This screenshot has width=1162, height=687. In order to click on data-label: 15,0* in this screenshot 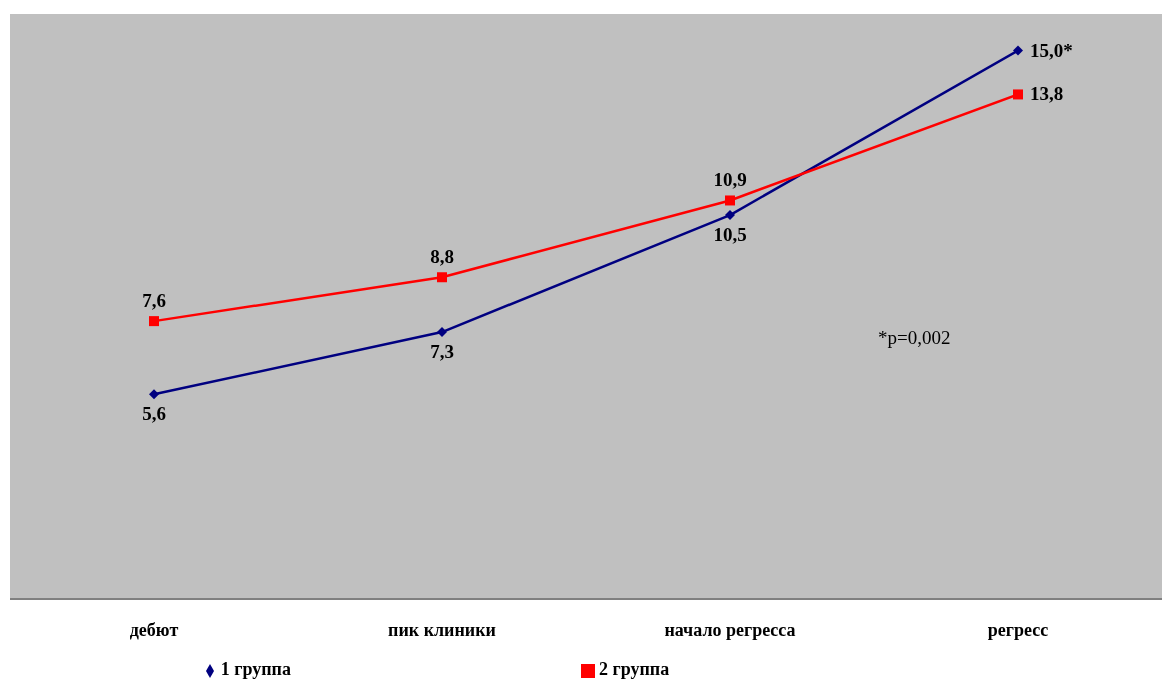, I will do `click(1051, 50)`.